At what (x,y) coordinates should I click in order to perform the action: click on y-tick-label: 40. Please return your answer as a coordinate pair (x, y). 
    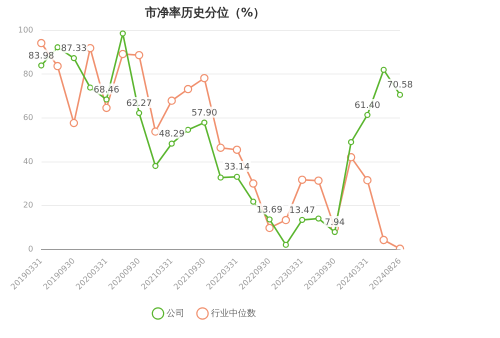
    Looking at the image, I should click on (28, 161).